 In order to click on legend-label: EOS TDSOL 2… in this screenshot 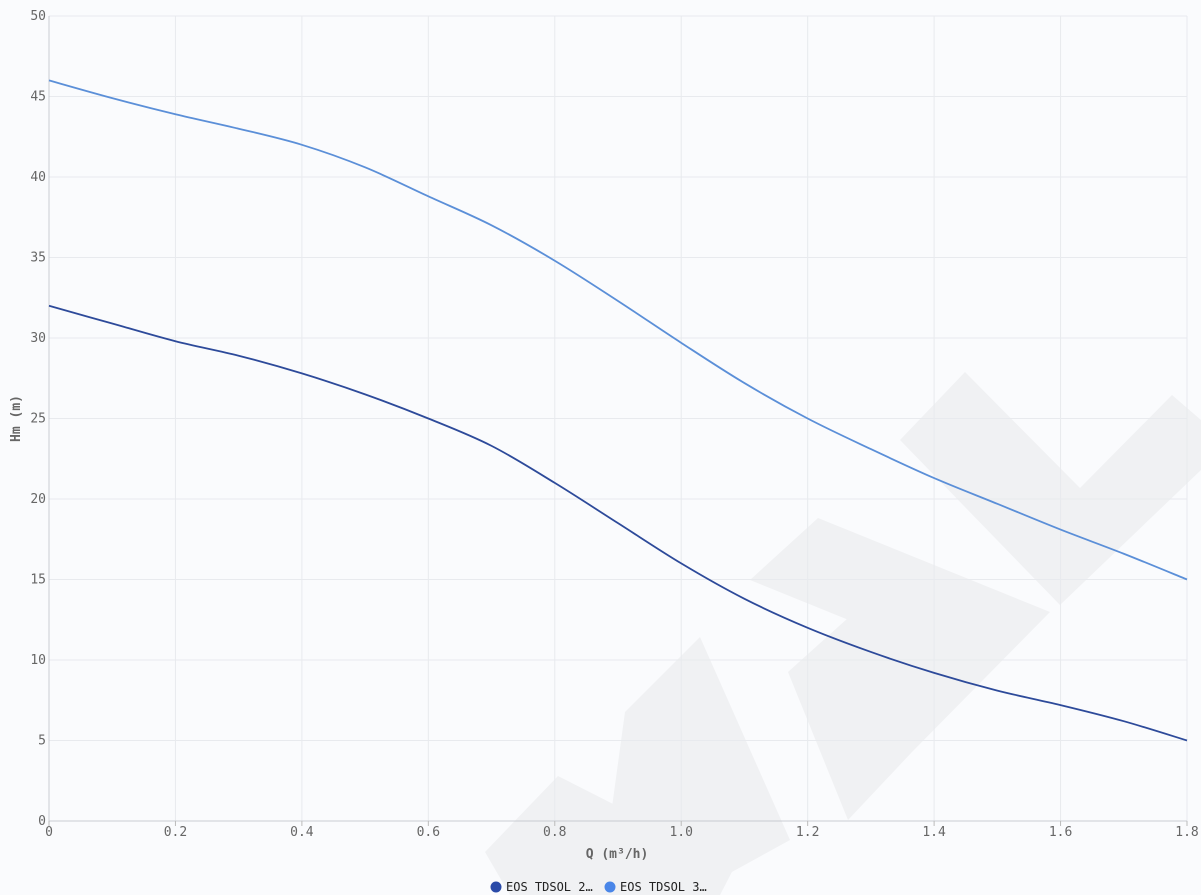, I will do `click(549, 887)`.